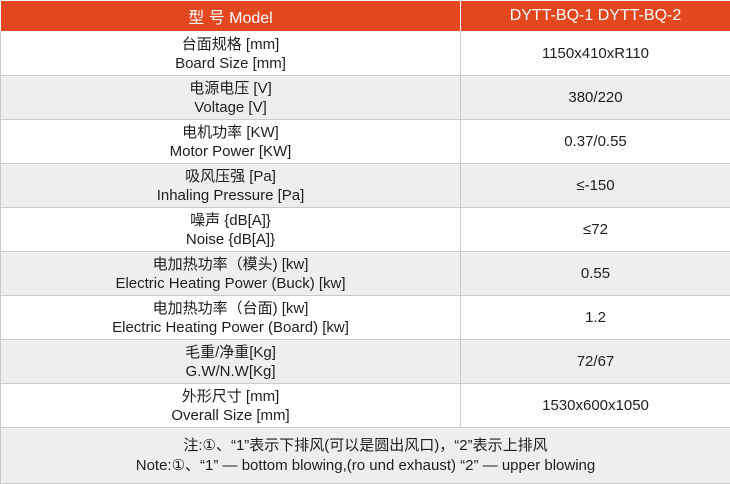 The height and width of the screenshot is (484, 730). I want to click on param-label-en: Board Size [mm], so click(230, 63).